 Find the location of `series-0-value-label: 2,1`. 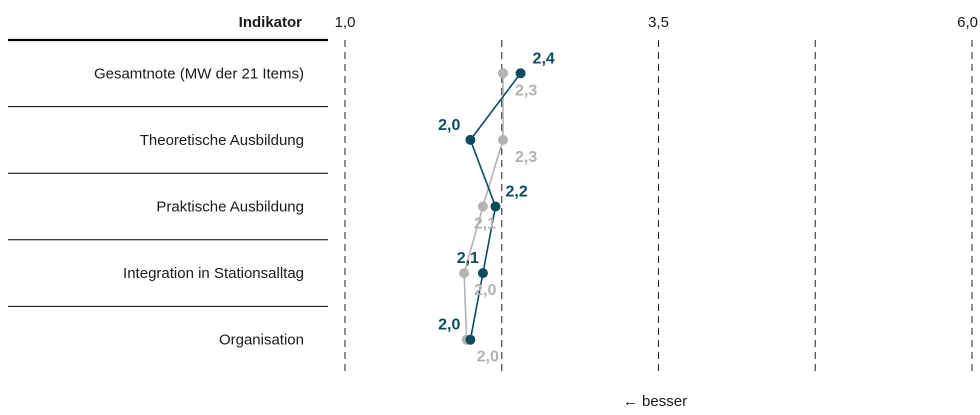

series-0-value-label: 2,1 is located at coordinates (468, 258).